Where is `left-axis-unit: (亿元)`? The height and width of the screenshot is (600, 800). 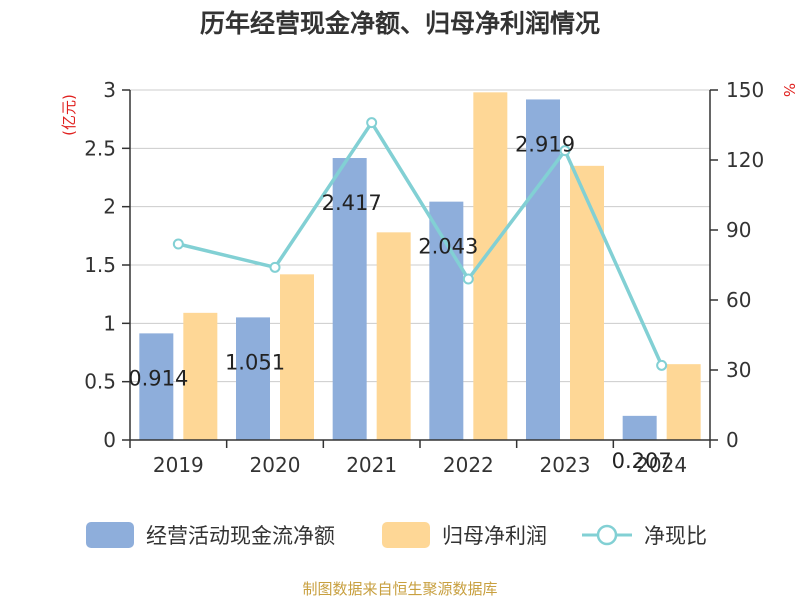
left-axis-unit: (亿元) is located at coordinates (69, 115).